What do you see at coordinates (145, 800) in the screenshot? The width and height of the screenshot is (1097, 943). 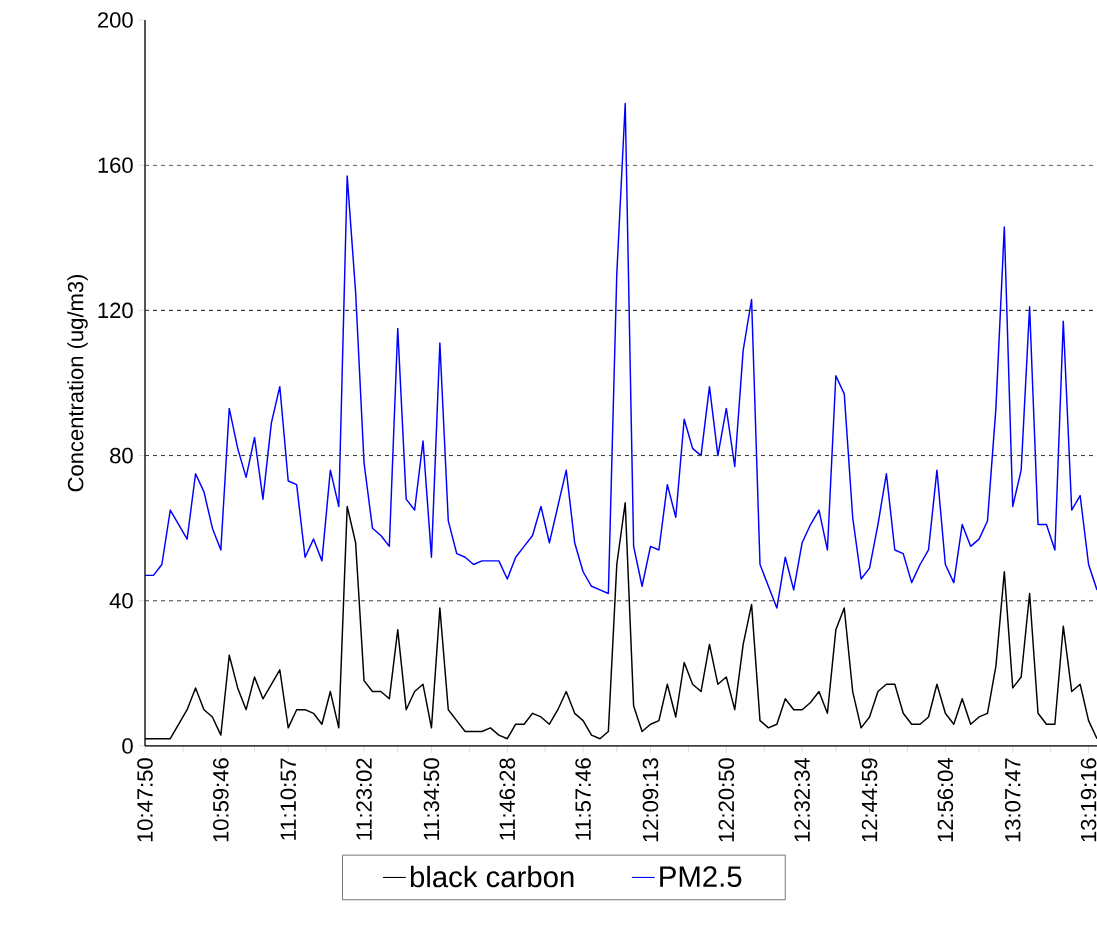 I see `x-tick-label: 10:47:50` at bounding box center [145, 800].